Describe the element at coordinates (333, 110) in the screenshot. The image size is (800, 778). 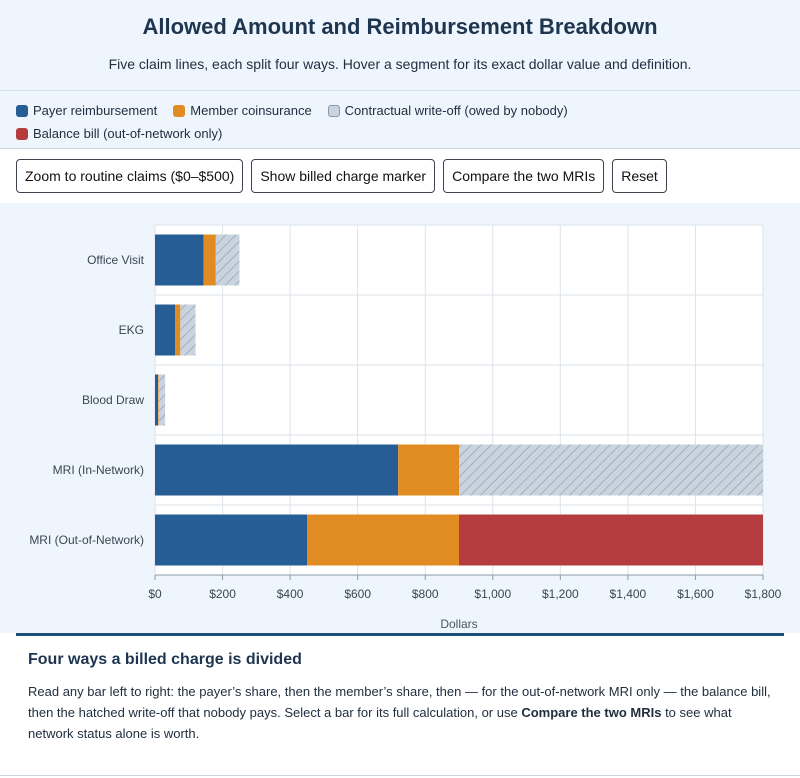
I see `legend-swatch-writeoff` at that location.